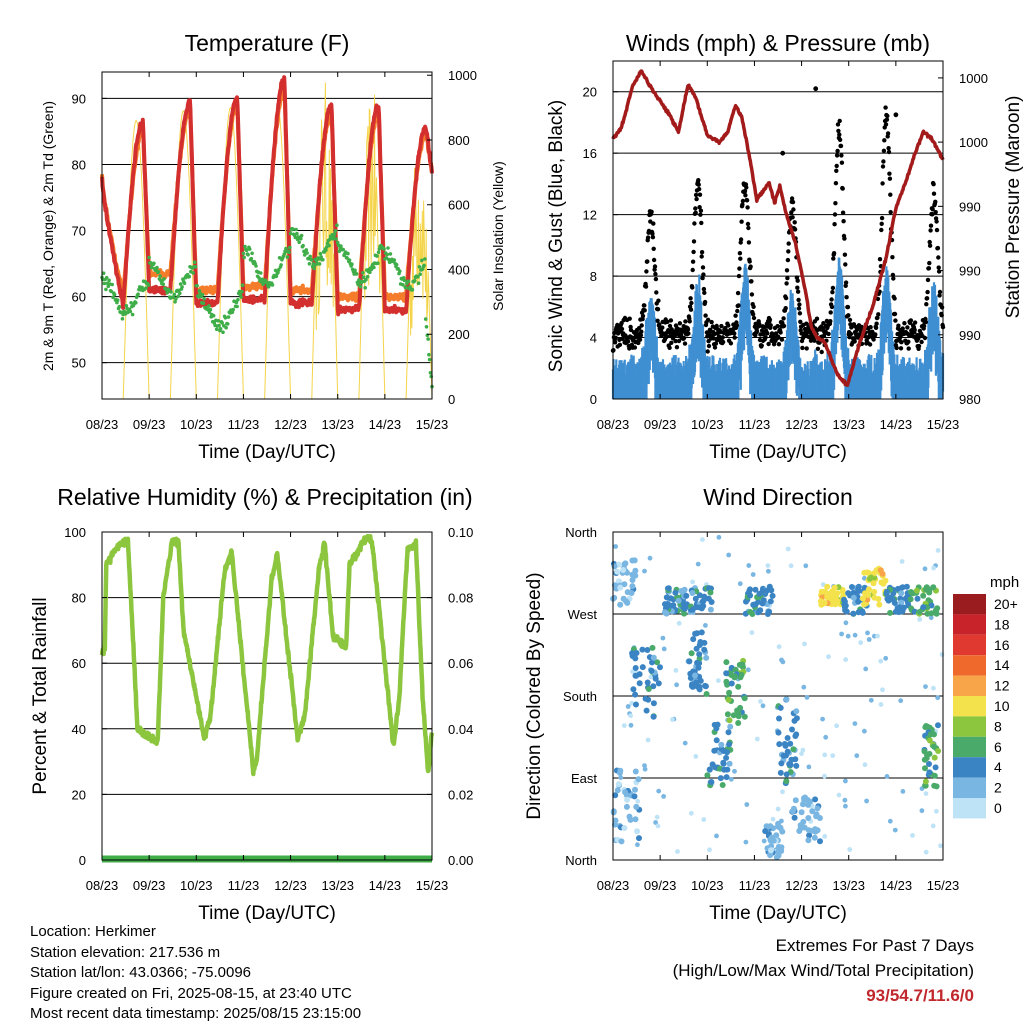 Image resolution: width=1024 pixels, height=1025 pixels. Describe the element at coordinates (593, 338) in the screenshot. I see `winds-ytick-label: 4` at that location.